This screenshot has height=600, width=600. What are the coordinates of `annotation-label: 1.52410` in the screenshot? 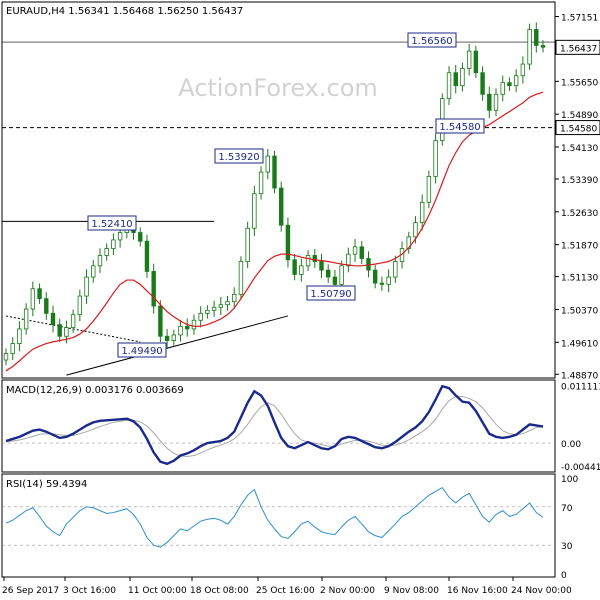 It's located at (111, 224).